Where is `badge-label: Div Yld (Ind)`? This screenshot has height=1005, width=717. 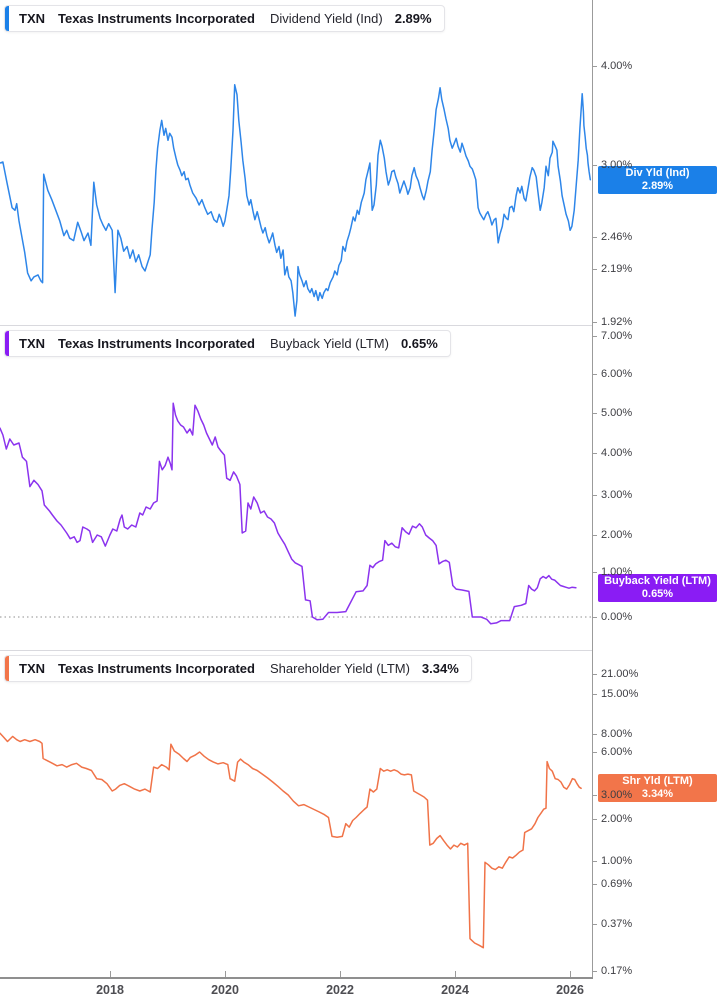
badge-label: Div Yld (Ind) is located at coordinates (657, 173).